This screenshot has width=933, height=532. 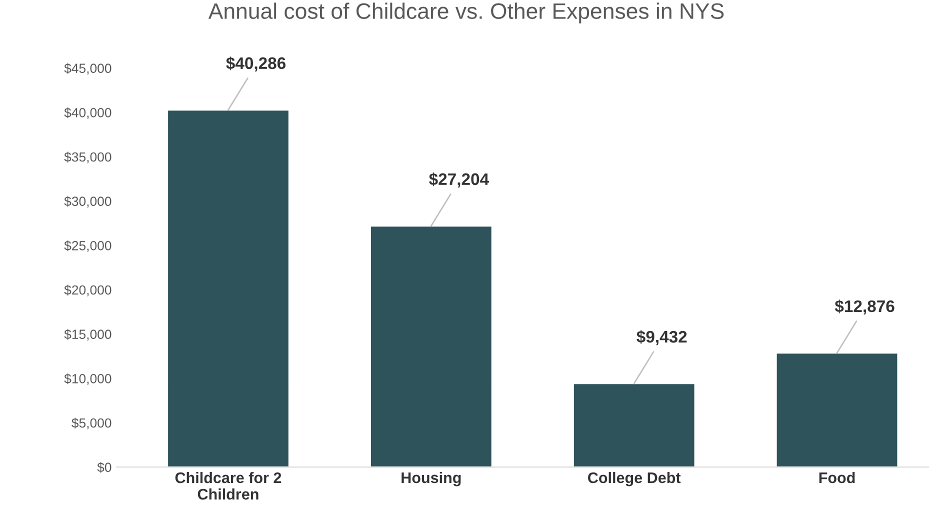 What do you see at coordinates (466, 13) in the screenshot?
I see `chart-title: Annual cost of Childcare vs. Other Expenses in NYS` at bounding box center [466, 13].